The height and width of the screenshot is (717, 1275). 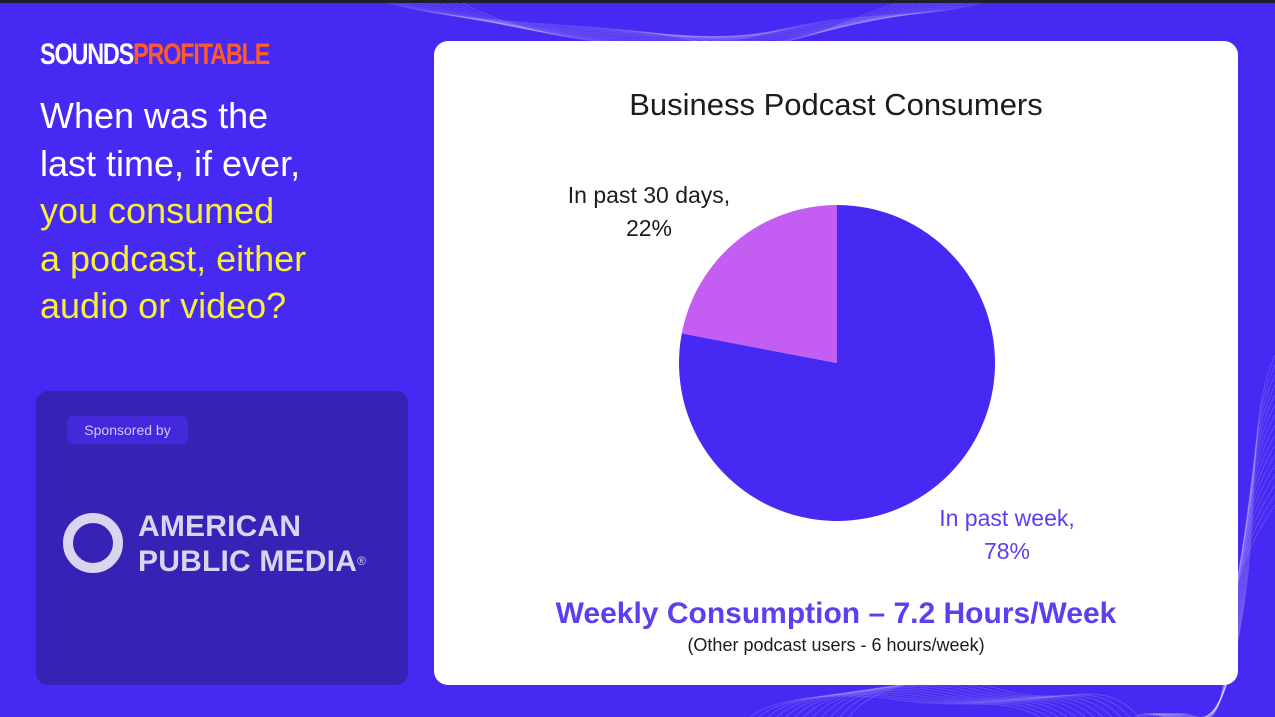 I want to click on question-line-5: audio or video?, so click(x=163, y=305).